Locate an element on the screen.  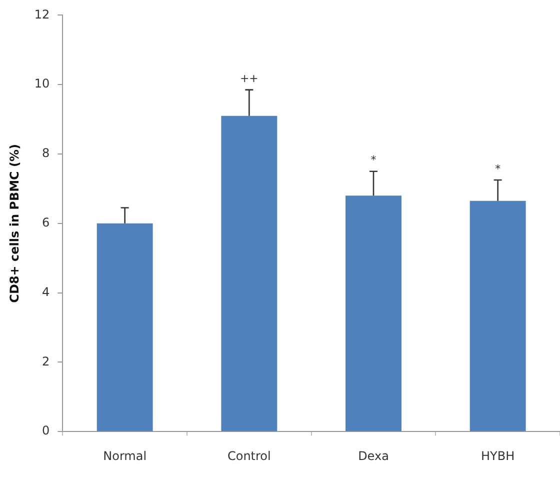
x-tick-label: Dexa is located at coordinates (373, 455).